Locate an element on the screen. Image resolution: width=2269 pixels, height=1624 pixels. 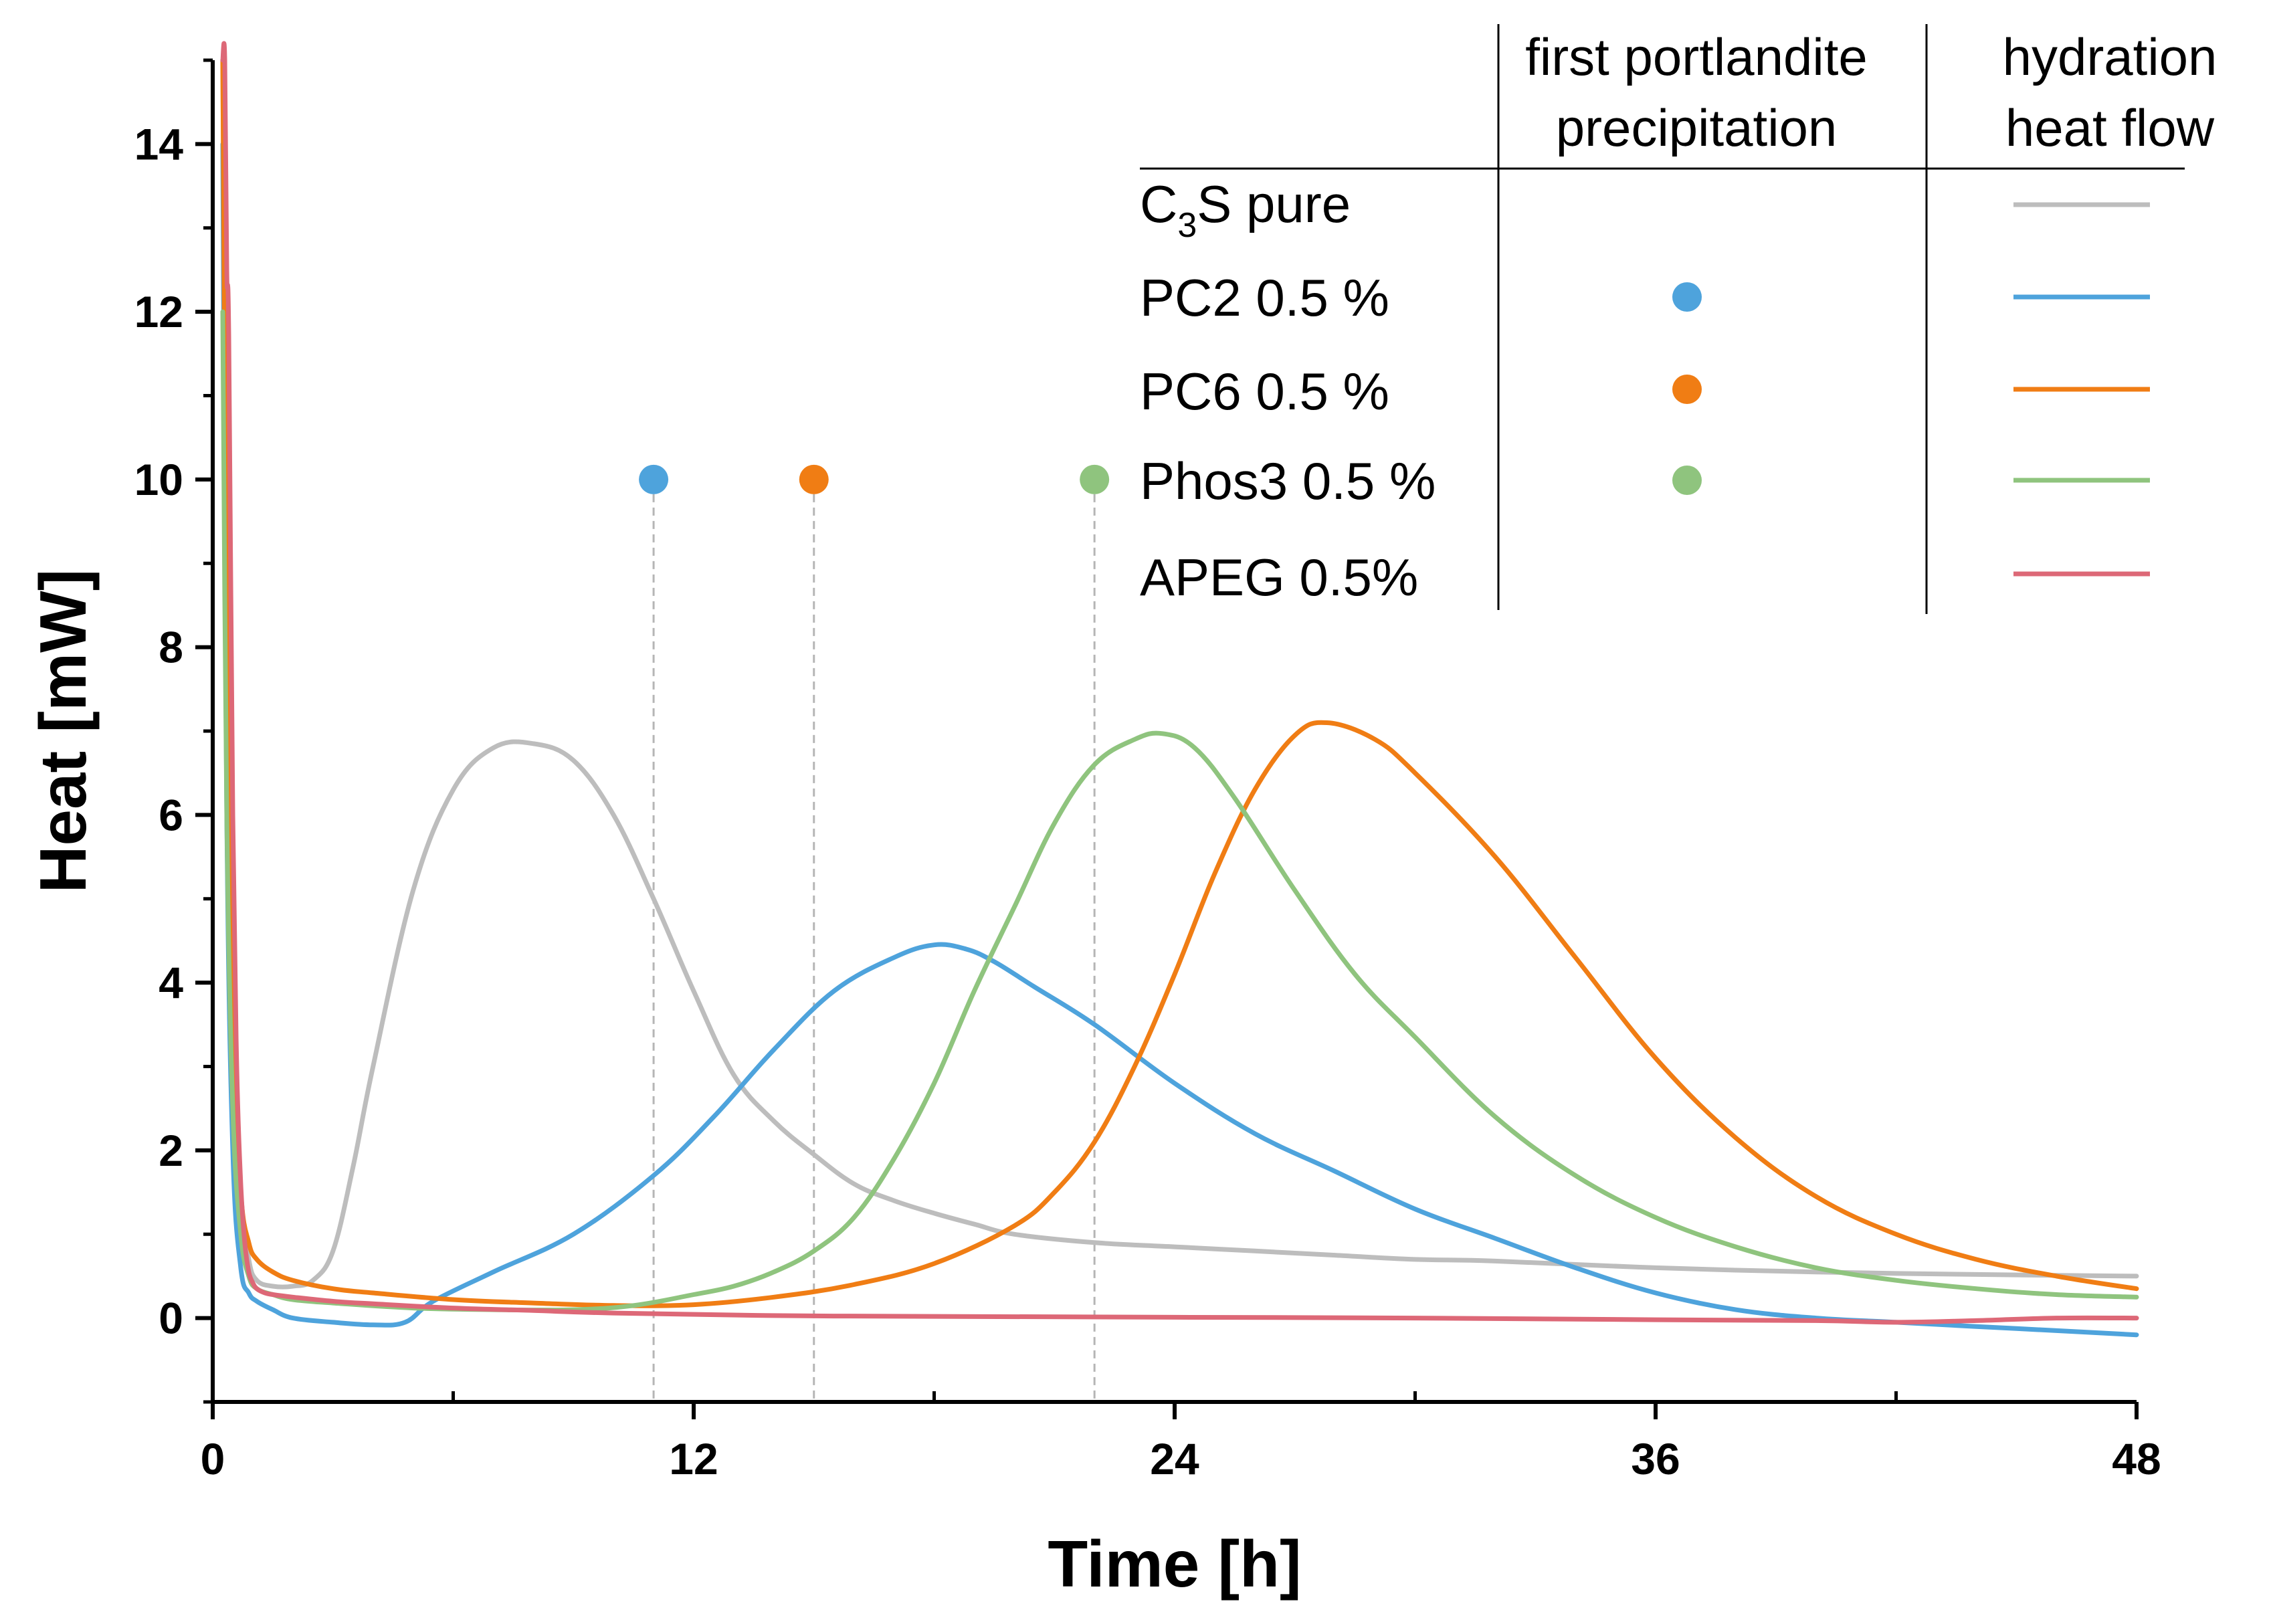
x-tick-label: 24 is located at coordinates (1174, 1459).